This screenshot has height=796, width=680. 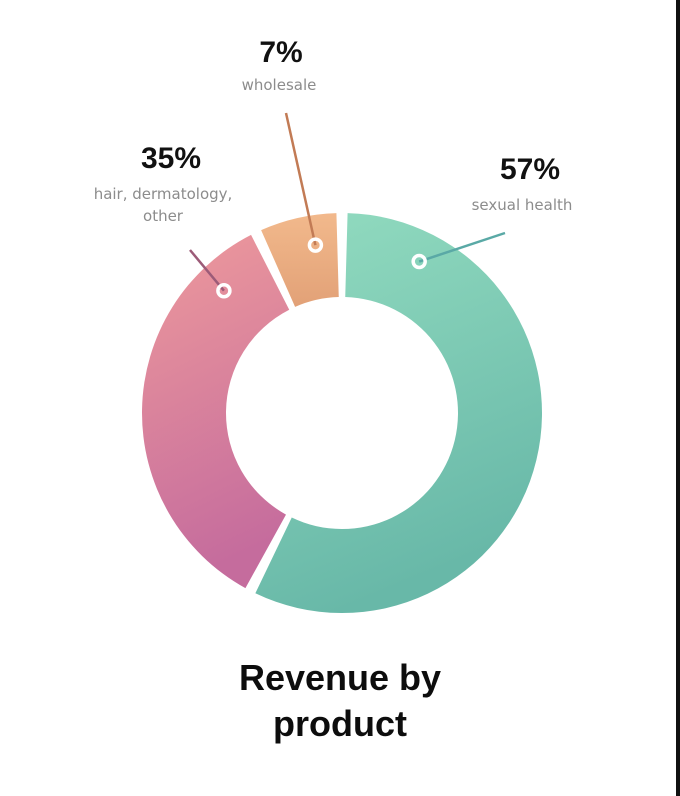 What do you see at coordinates (522, 205) in the screenshot?
I see `category-label-sexual-health: sexual health` at bounding box center [522, 205].